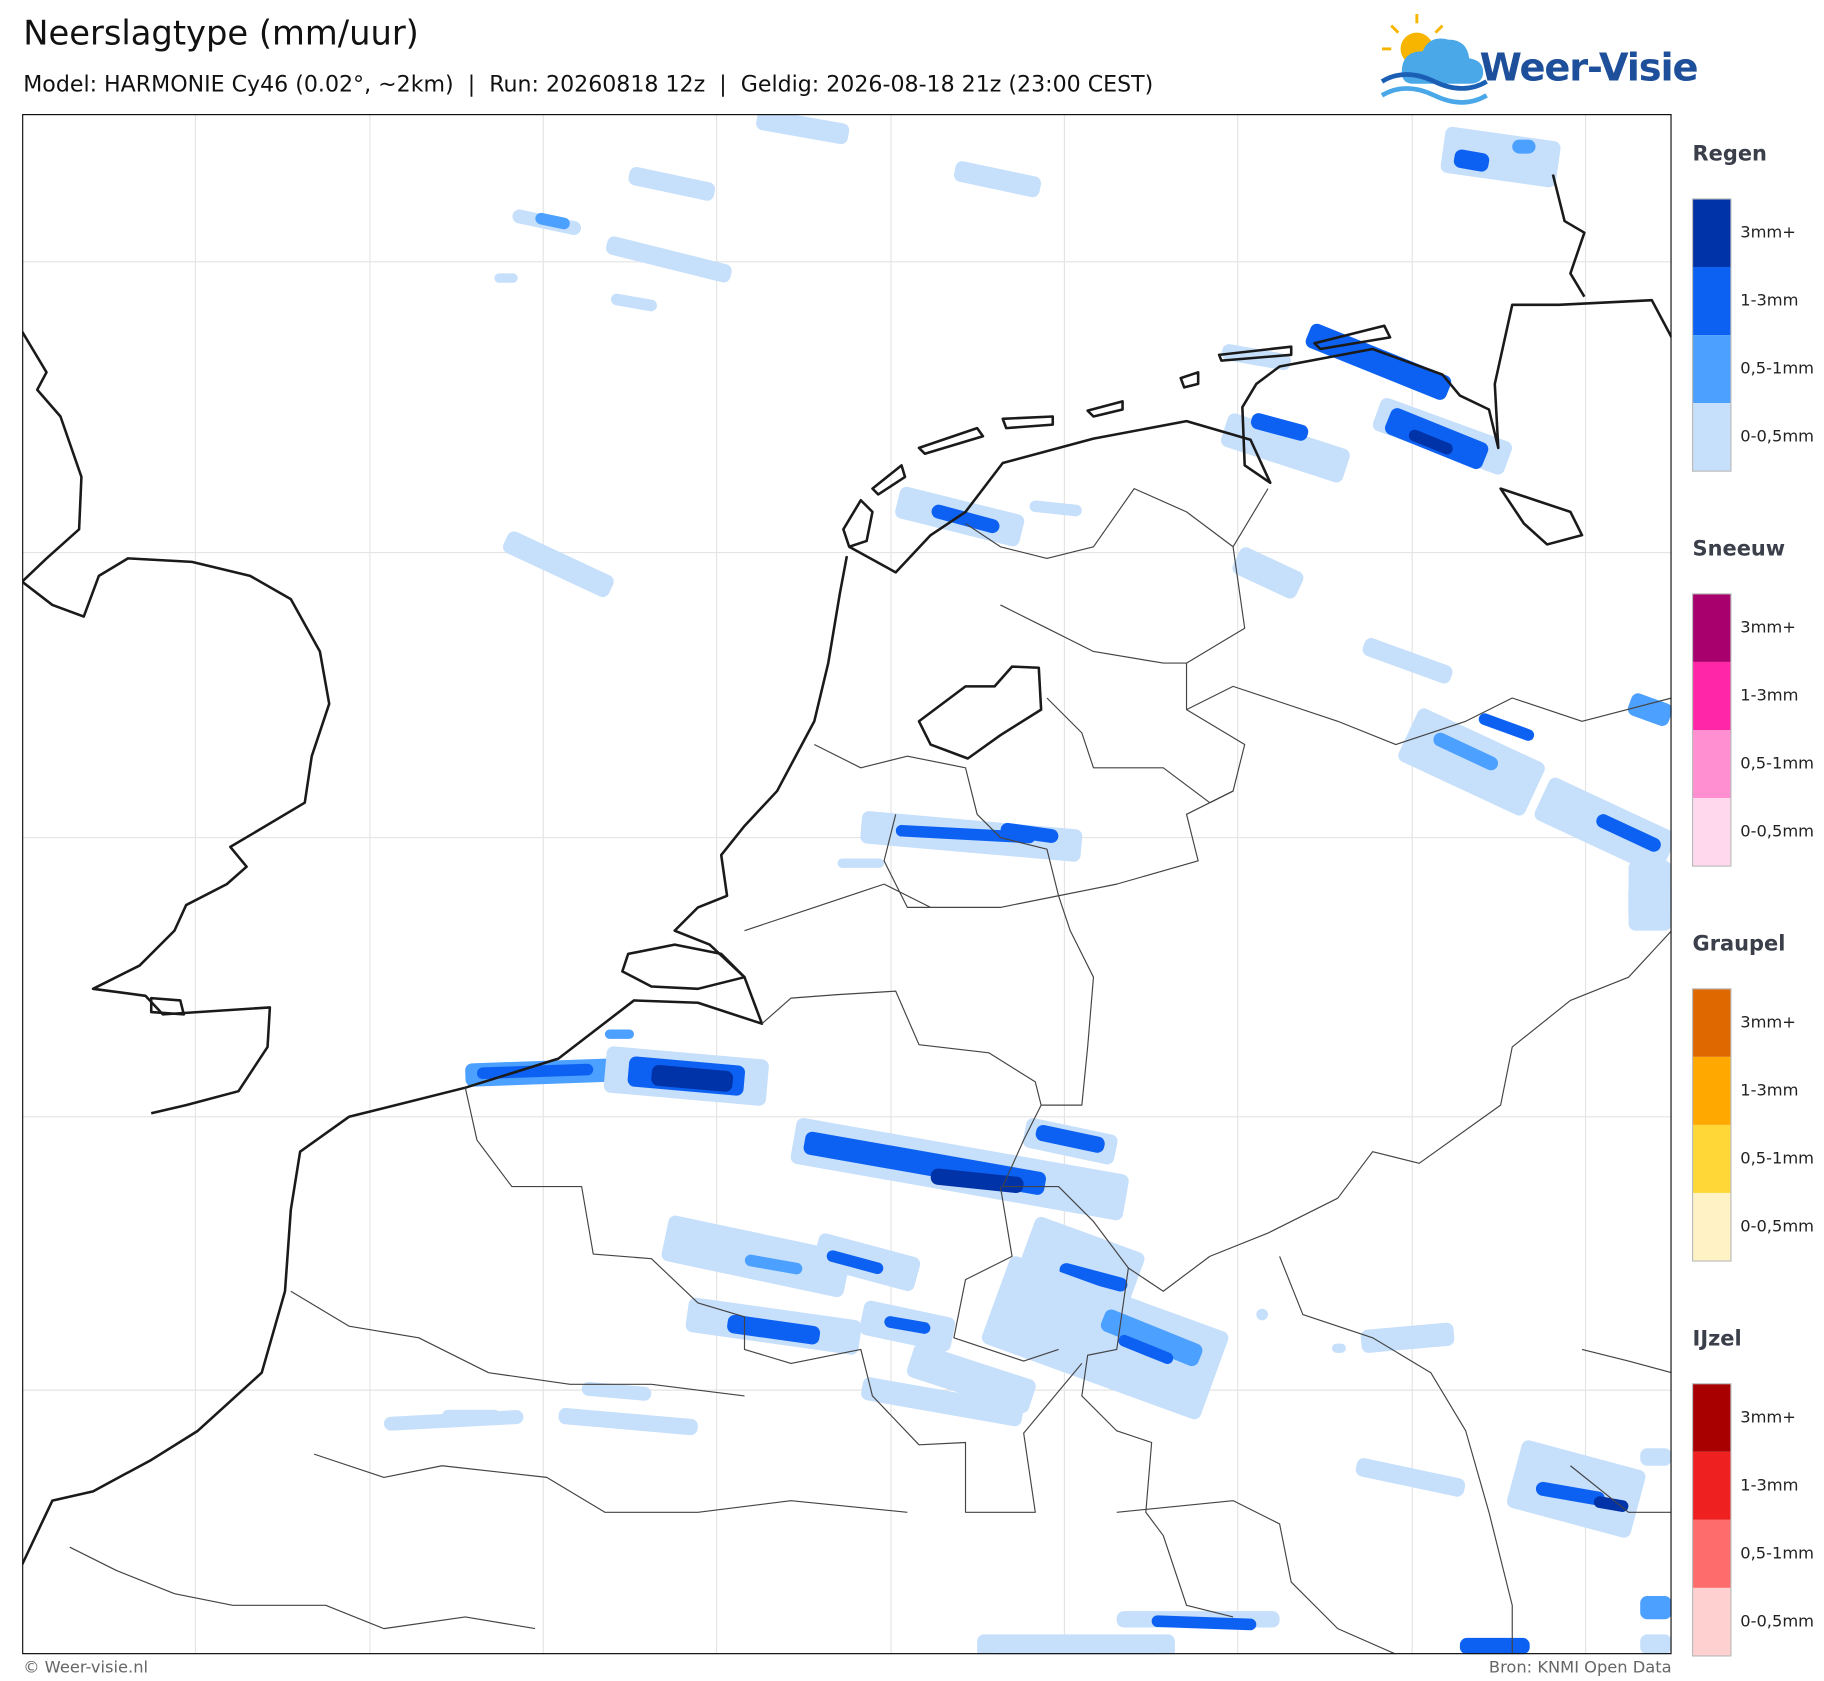  I want to click on legend-heading: Sneeuw, so click(1739, 549).